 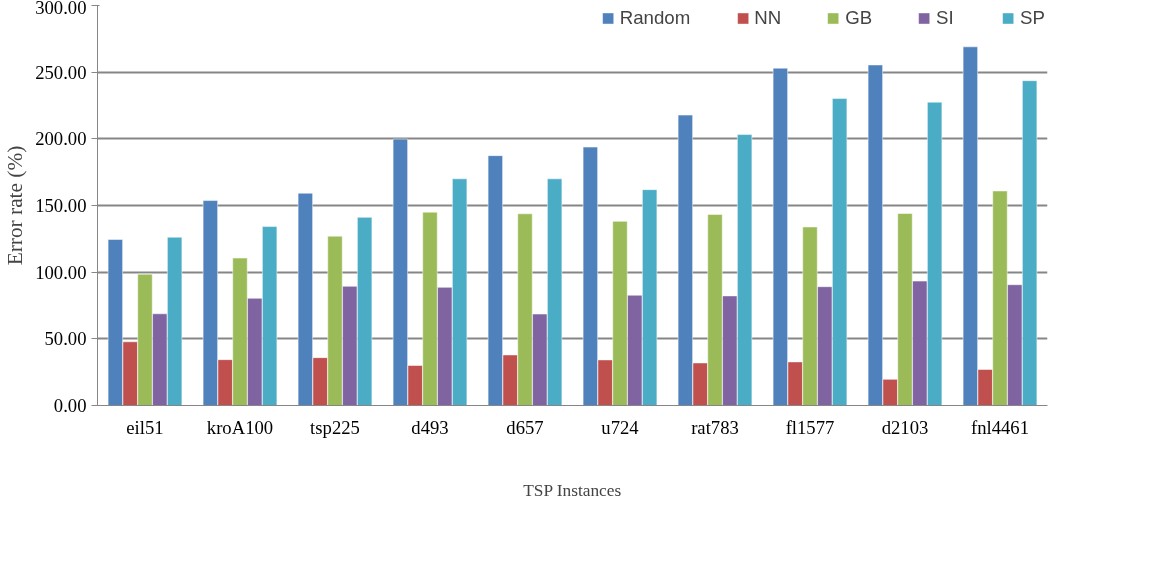 I want to click on x-tick-label: kroA100, so click(x=240, y=427).